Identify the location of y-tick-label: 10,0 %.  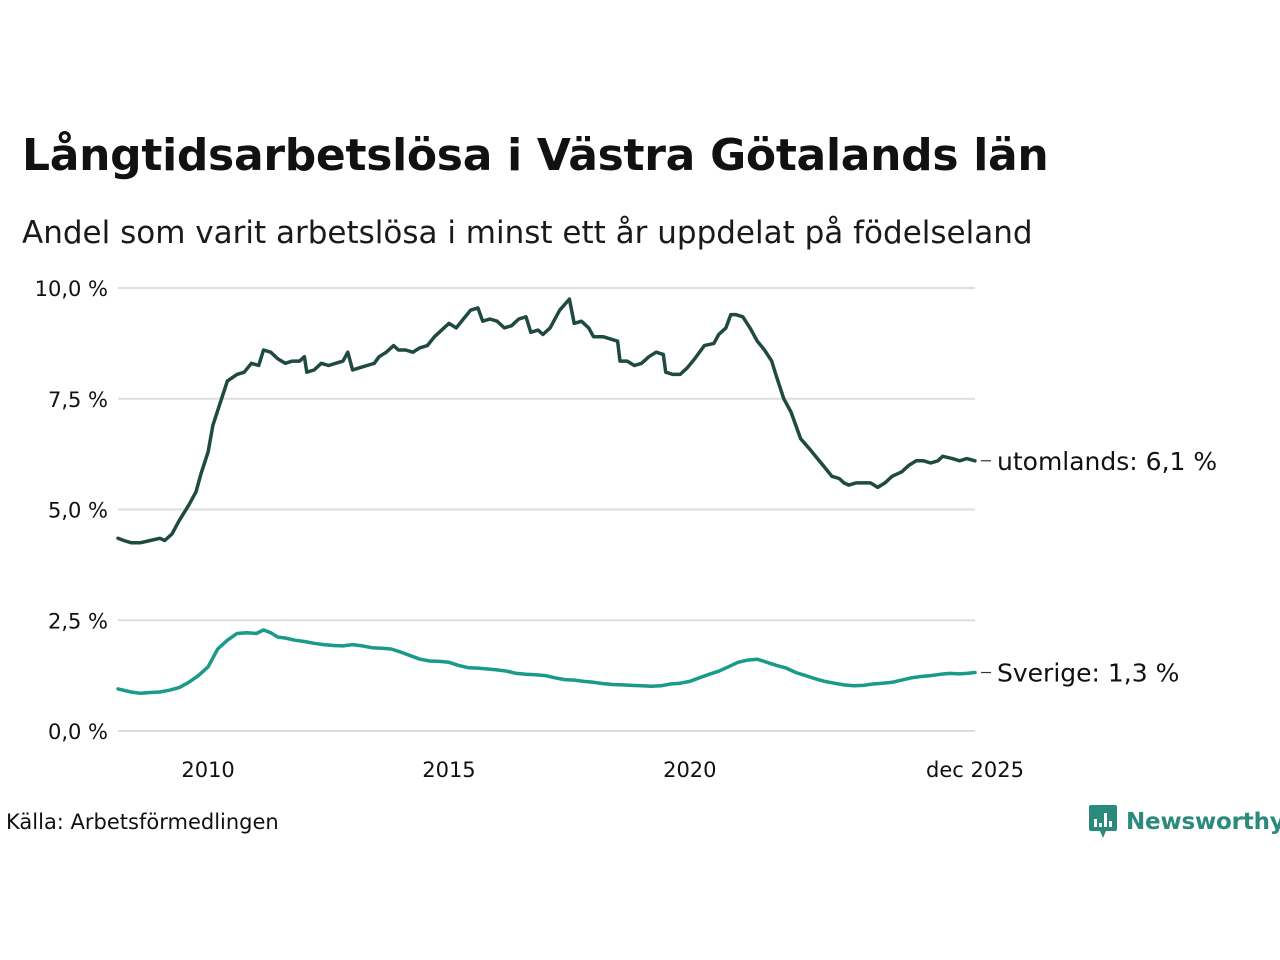
(71, 289).